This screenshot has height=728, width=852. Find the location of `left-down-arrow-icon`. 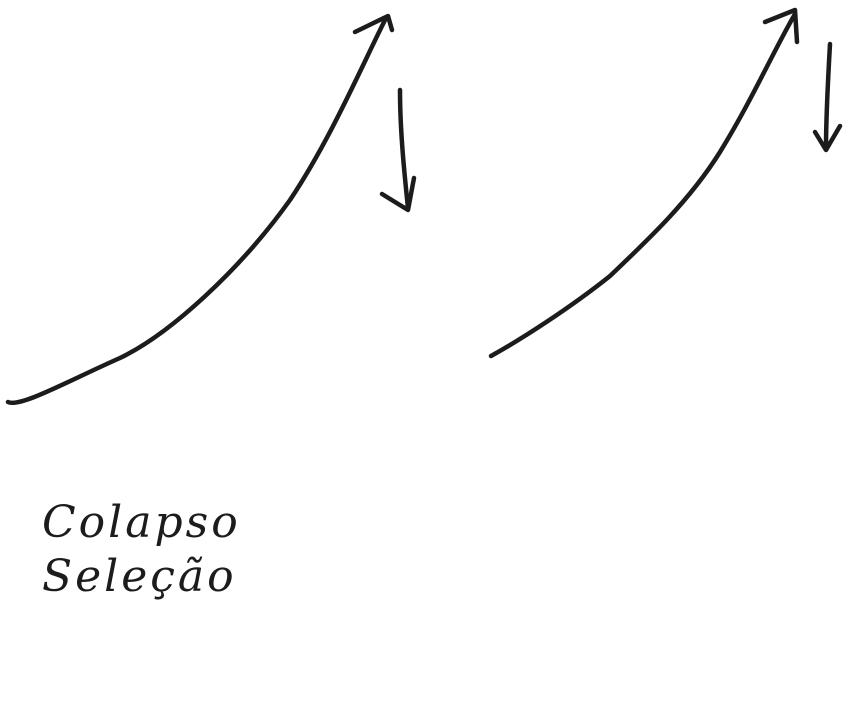

left-down-arrow-icon is located at coordinates (398, 150).